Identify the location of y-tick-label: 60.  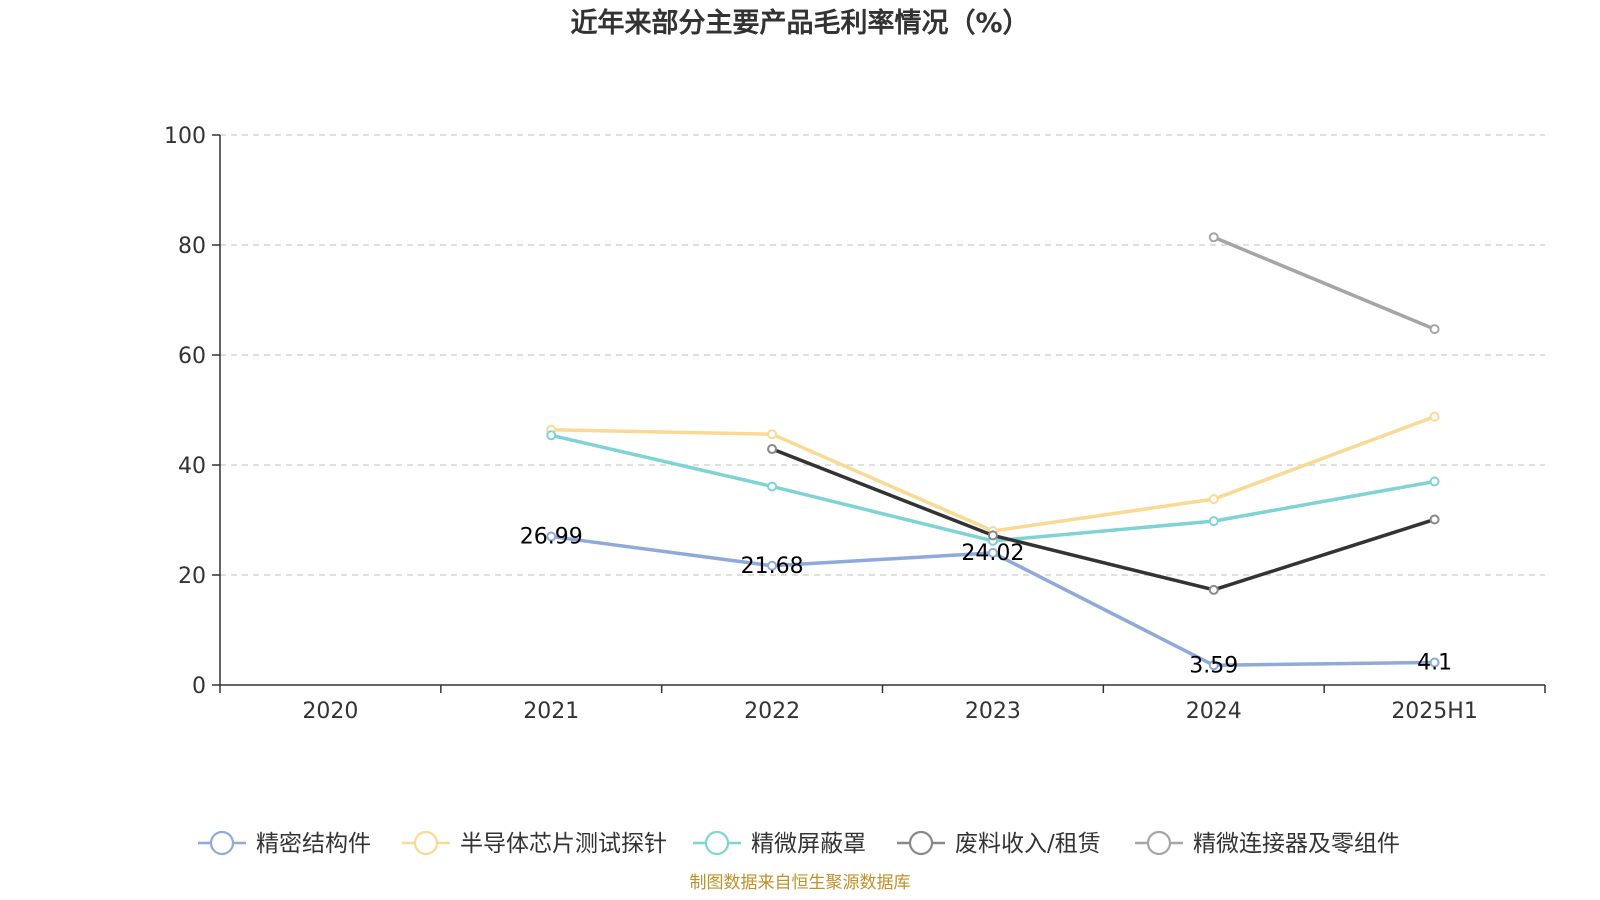
(192, 356).